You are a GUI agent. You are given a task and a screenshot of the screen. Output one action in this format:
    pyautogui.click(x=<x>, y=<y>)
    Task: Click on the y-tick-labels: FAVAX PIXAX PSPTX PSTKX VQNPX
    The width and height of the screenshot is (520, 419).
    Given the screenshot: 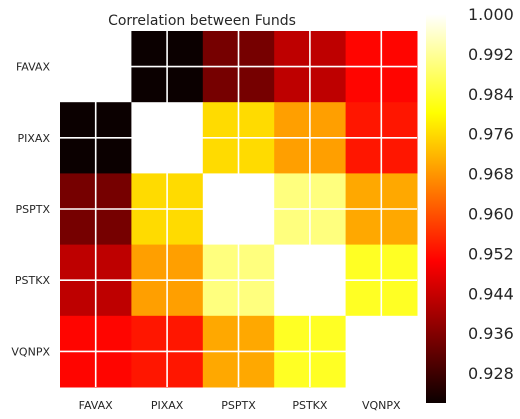 What is the action you would take?
    pyautogui.click(x=30, y=210)
    